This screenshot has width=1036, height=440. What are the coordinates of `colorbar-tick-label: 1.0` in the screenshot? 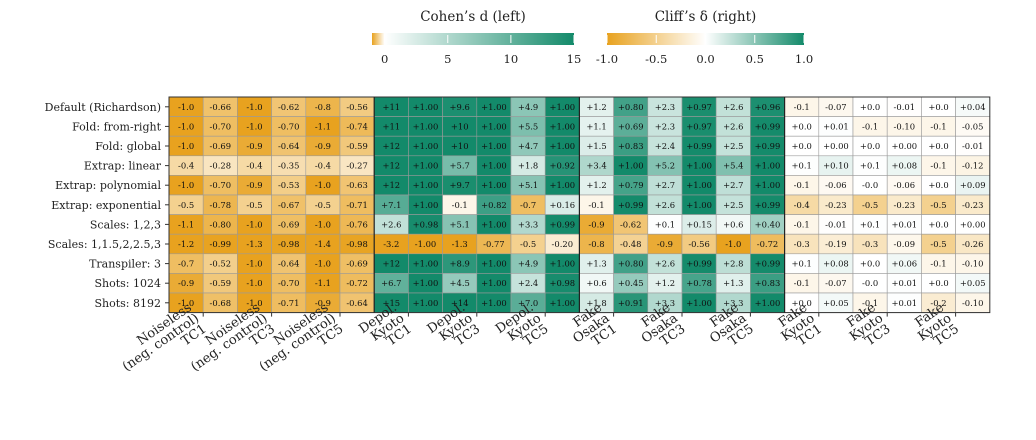 It's located at (804, 59).